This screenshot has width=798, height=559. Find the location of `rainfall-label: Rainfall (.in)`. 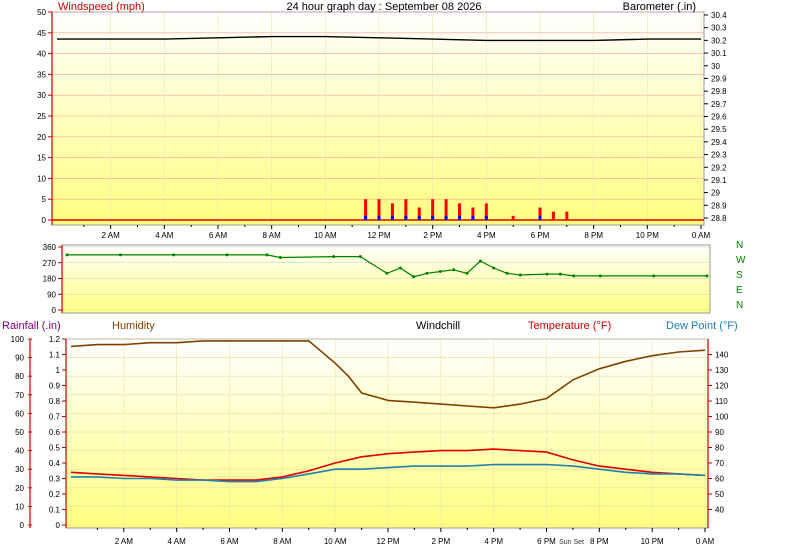

rainfall-label: Rainfall (.in) is located at coordinates (31, 326).